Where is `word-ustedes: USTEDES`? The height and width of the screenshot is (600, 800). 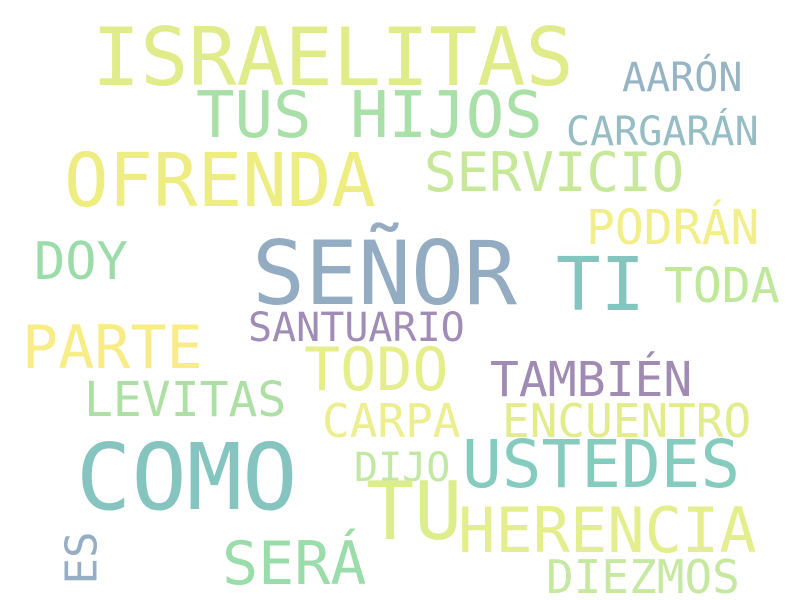
word-ustedes: USTEDES is located at coordinates (601, 464).